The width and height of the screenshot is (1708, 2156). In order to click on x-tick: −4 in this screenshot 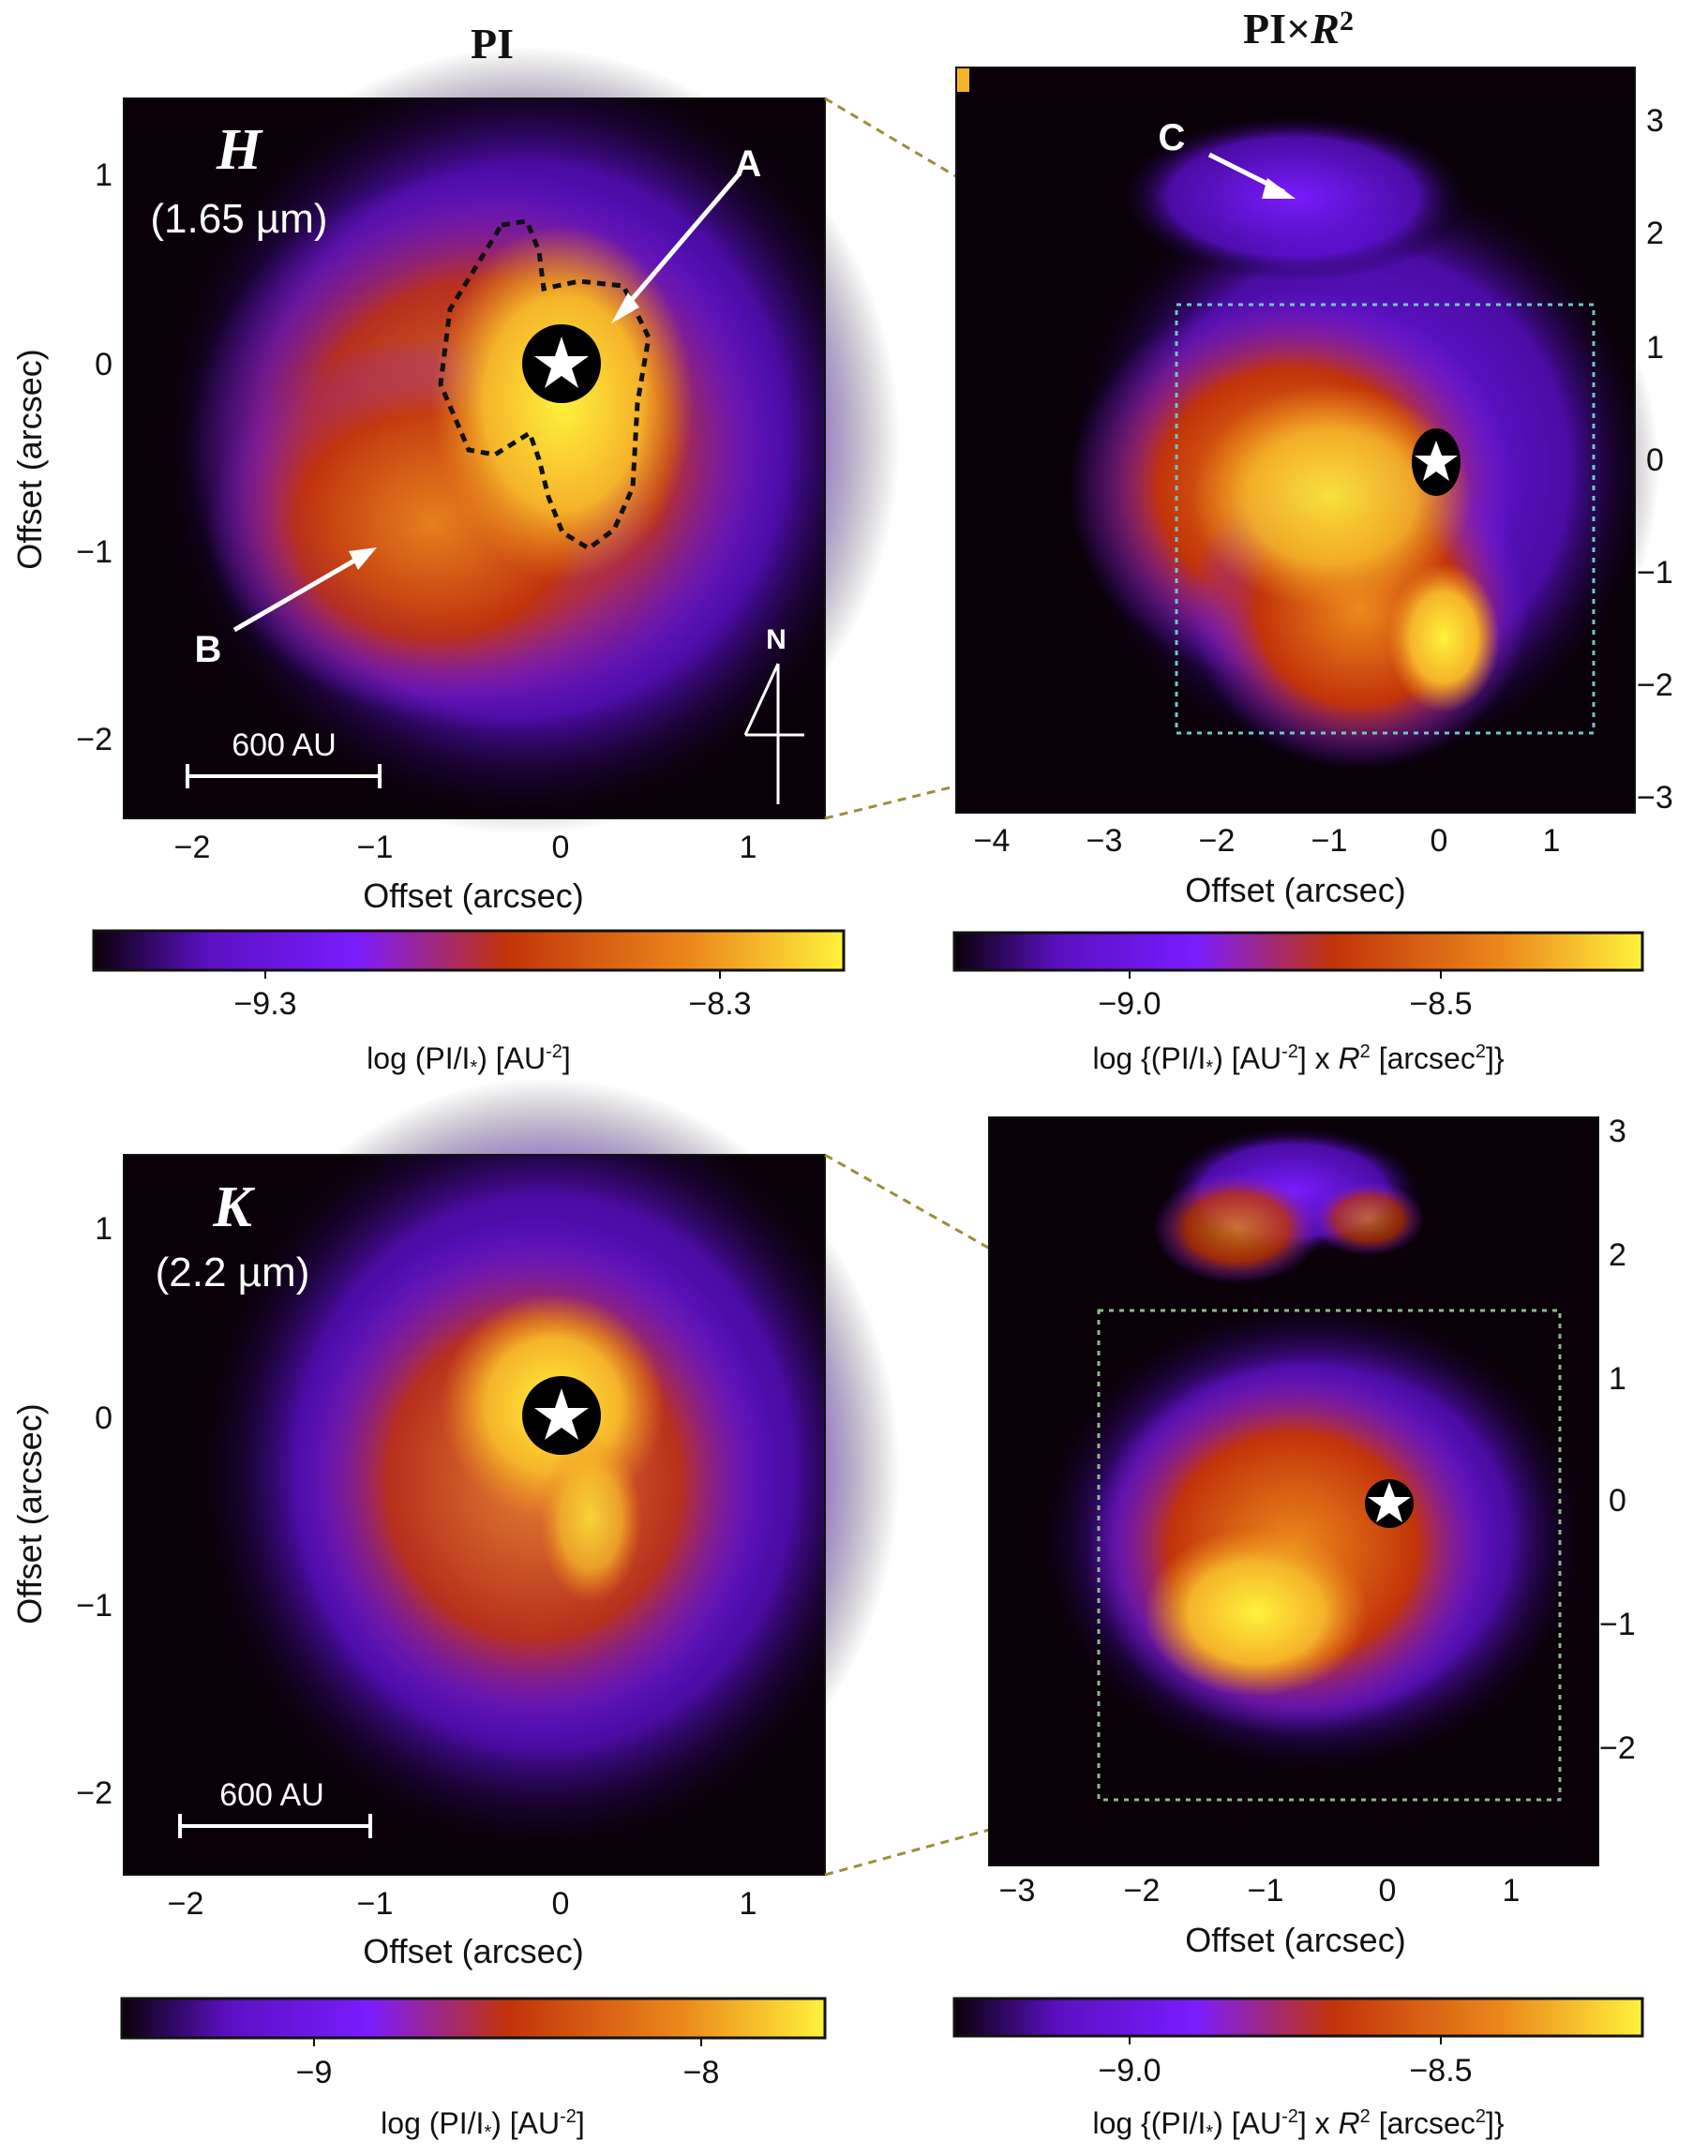, I will do `click(993, 841)`.